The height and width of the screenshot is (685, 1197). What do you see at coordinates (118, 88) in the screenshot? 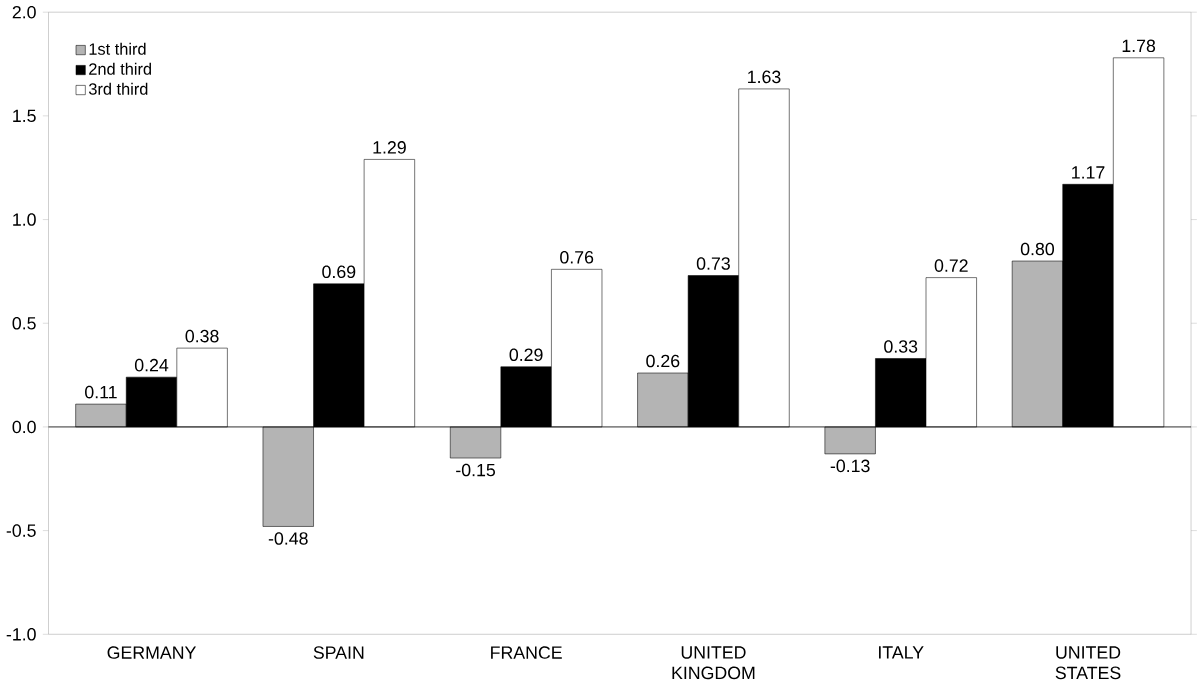
I see `legend-label: 3rd third` at bounding box center [118, 88].